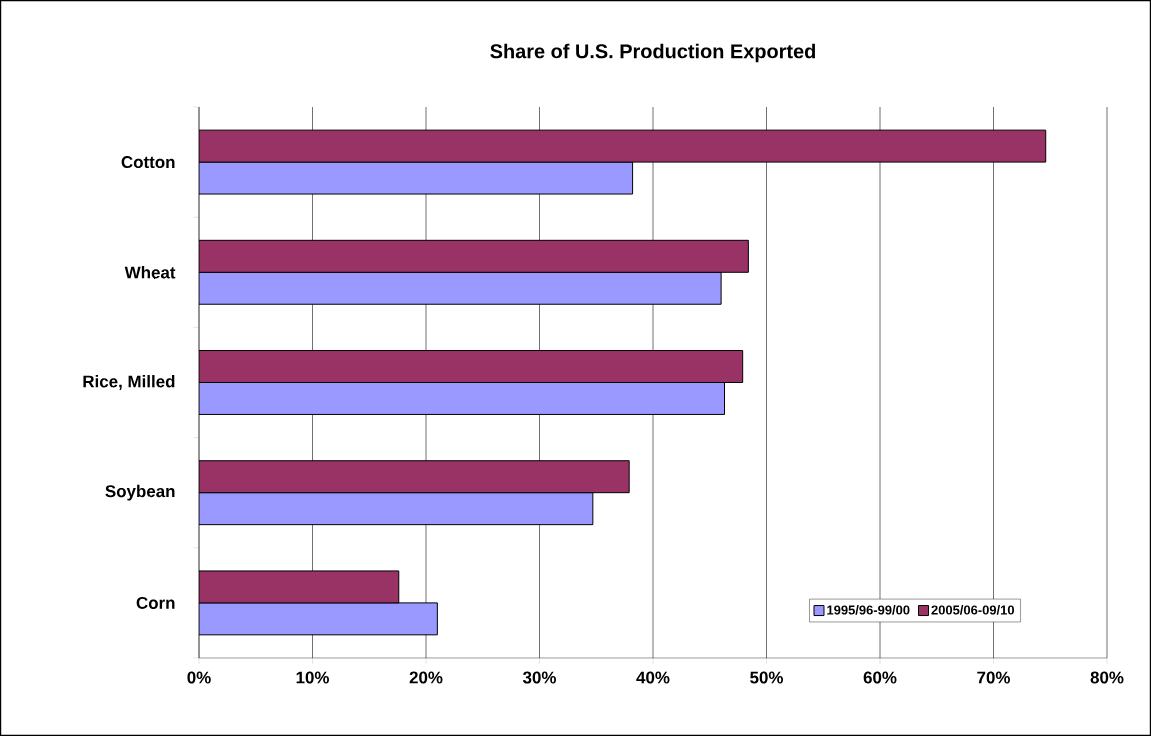  Describe the element at coordinates (140, 492) in the screenshot. I see `y-tick-label: Soybean` at that location.